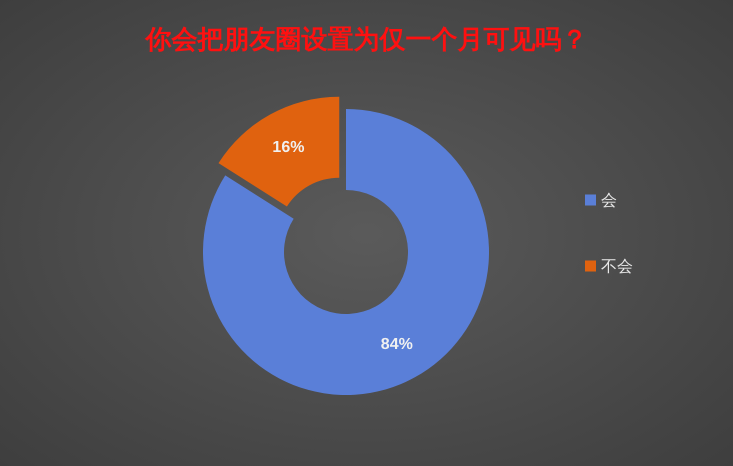 Image resolution: width=733 pixels, height=466 pixels. Describe the element at coordinates (288, 147) in the screenshot. I see `data-label: 16%` at that location.